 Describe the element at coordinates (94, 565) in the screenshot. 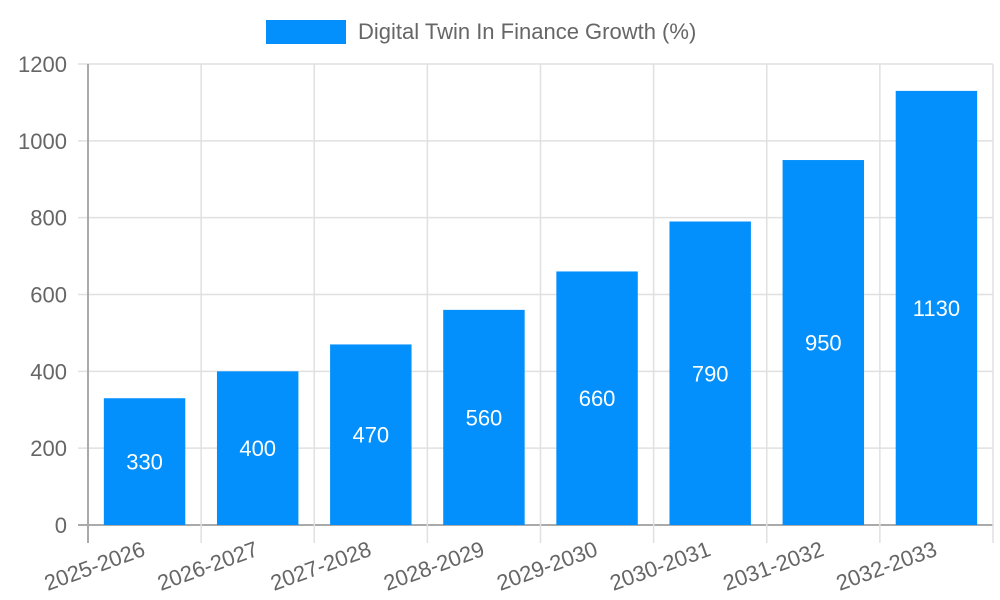

I see `x-tick-label: 2025-2026` at that location.